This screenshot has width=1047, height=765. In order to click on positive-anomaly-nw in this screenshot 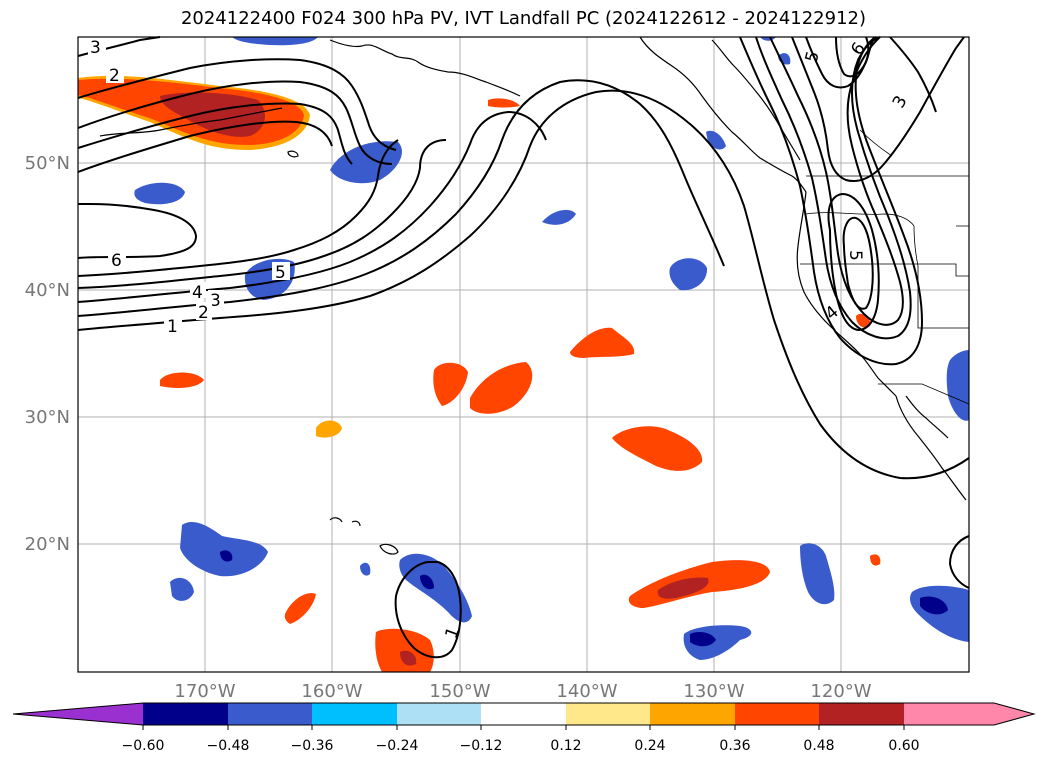, I will do `click(194, 112)`.